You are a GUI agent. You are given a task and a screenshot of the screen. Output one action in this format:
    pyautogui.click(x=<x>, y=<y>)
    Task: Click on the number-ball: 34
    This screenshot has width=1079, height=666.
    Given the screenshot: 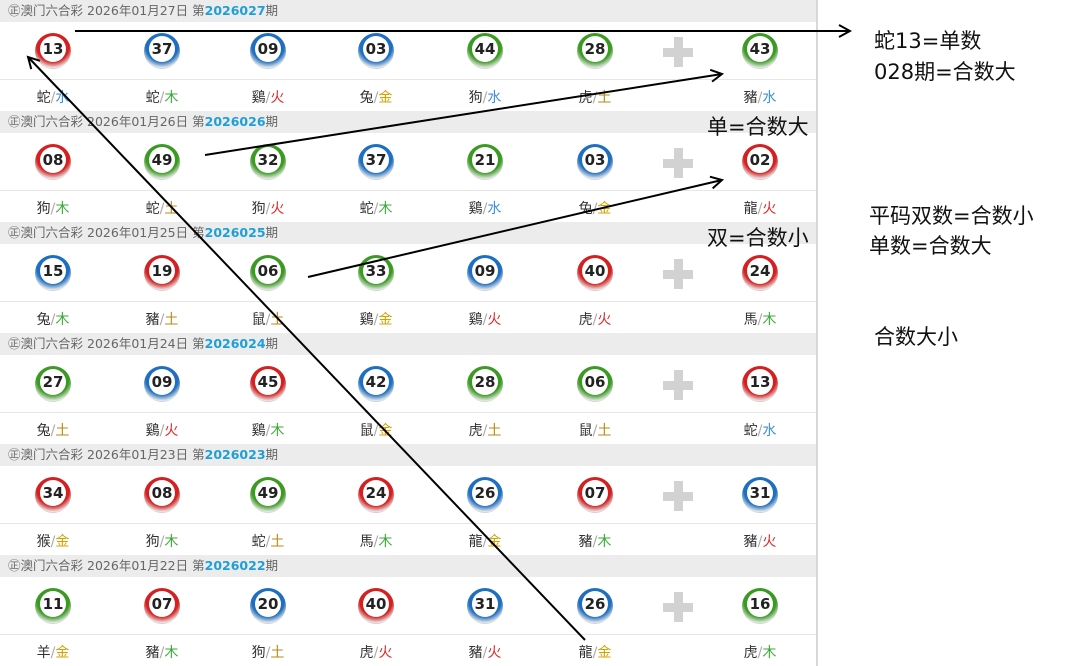 What is the action you would take?
    pyautogui.click(x=53, y=495)
    